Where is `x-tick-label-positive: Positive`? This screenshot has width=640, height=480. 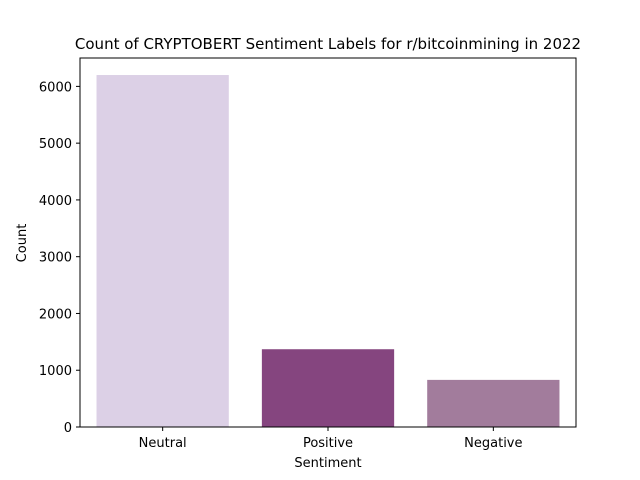
x-tick-label-positive: Positive is located at coordinates (328, 443).